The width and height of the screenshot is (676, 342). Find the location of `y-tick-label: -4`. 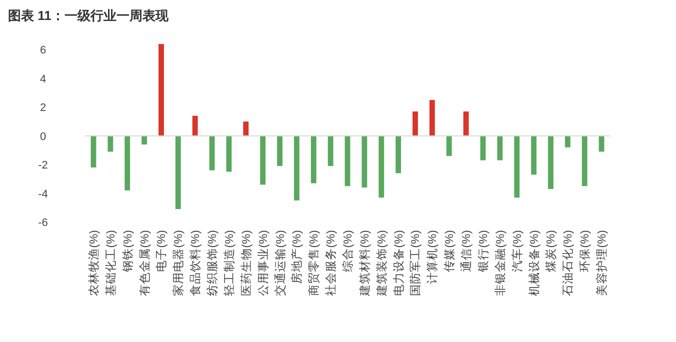

y-tick-label: -4 is located at coordinates (43, 194).